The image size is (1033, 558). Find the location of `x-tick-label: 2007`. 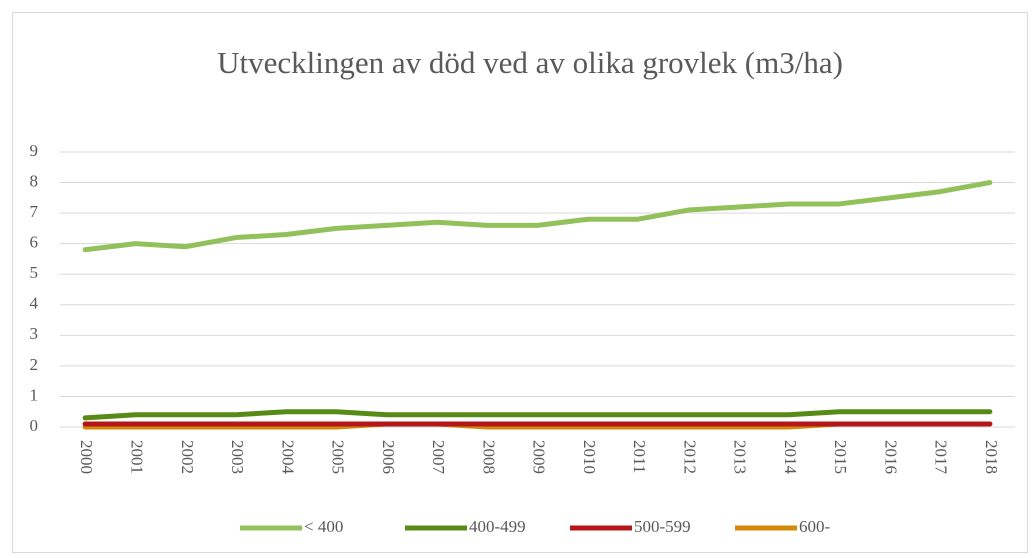

x-tick-label: 2007 is located at coordinates (438, 457).